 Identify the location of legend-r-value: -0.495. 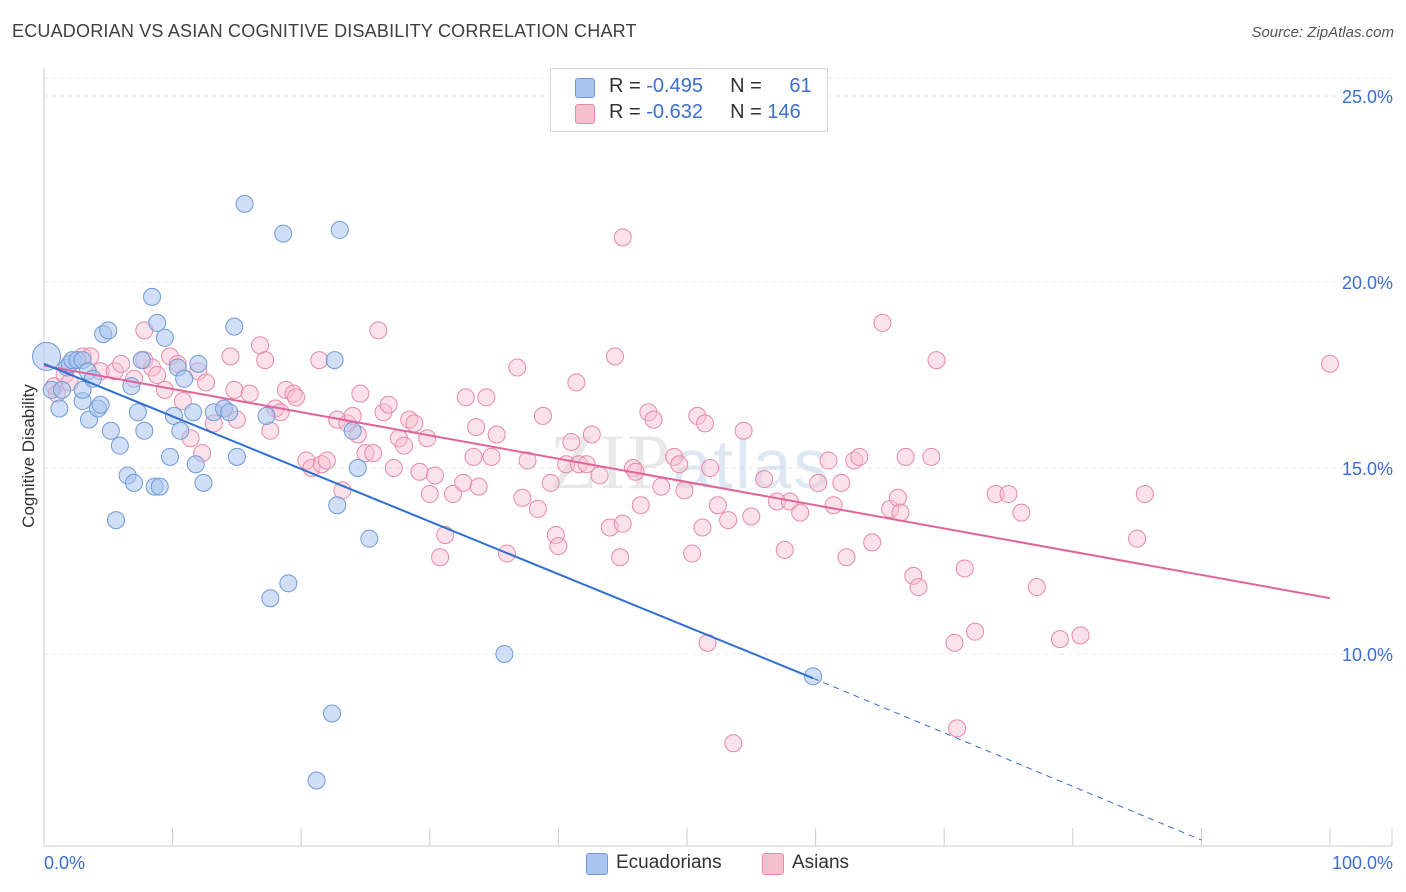
(674, 86).